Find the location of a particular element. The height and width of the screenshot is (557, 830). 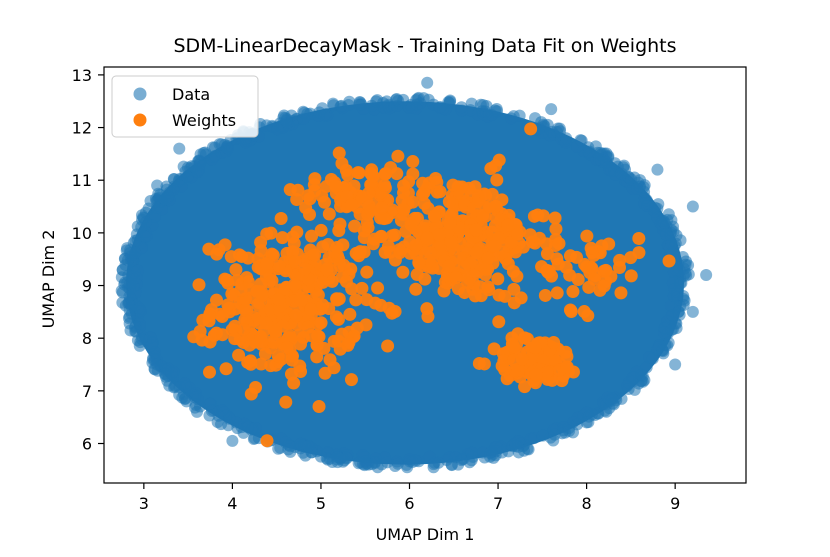

x-tick-label: 3 is located at coordinates (144, 503).